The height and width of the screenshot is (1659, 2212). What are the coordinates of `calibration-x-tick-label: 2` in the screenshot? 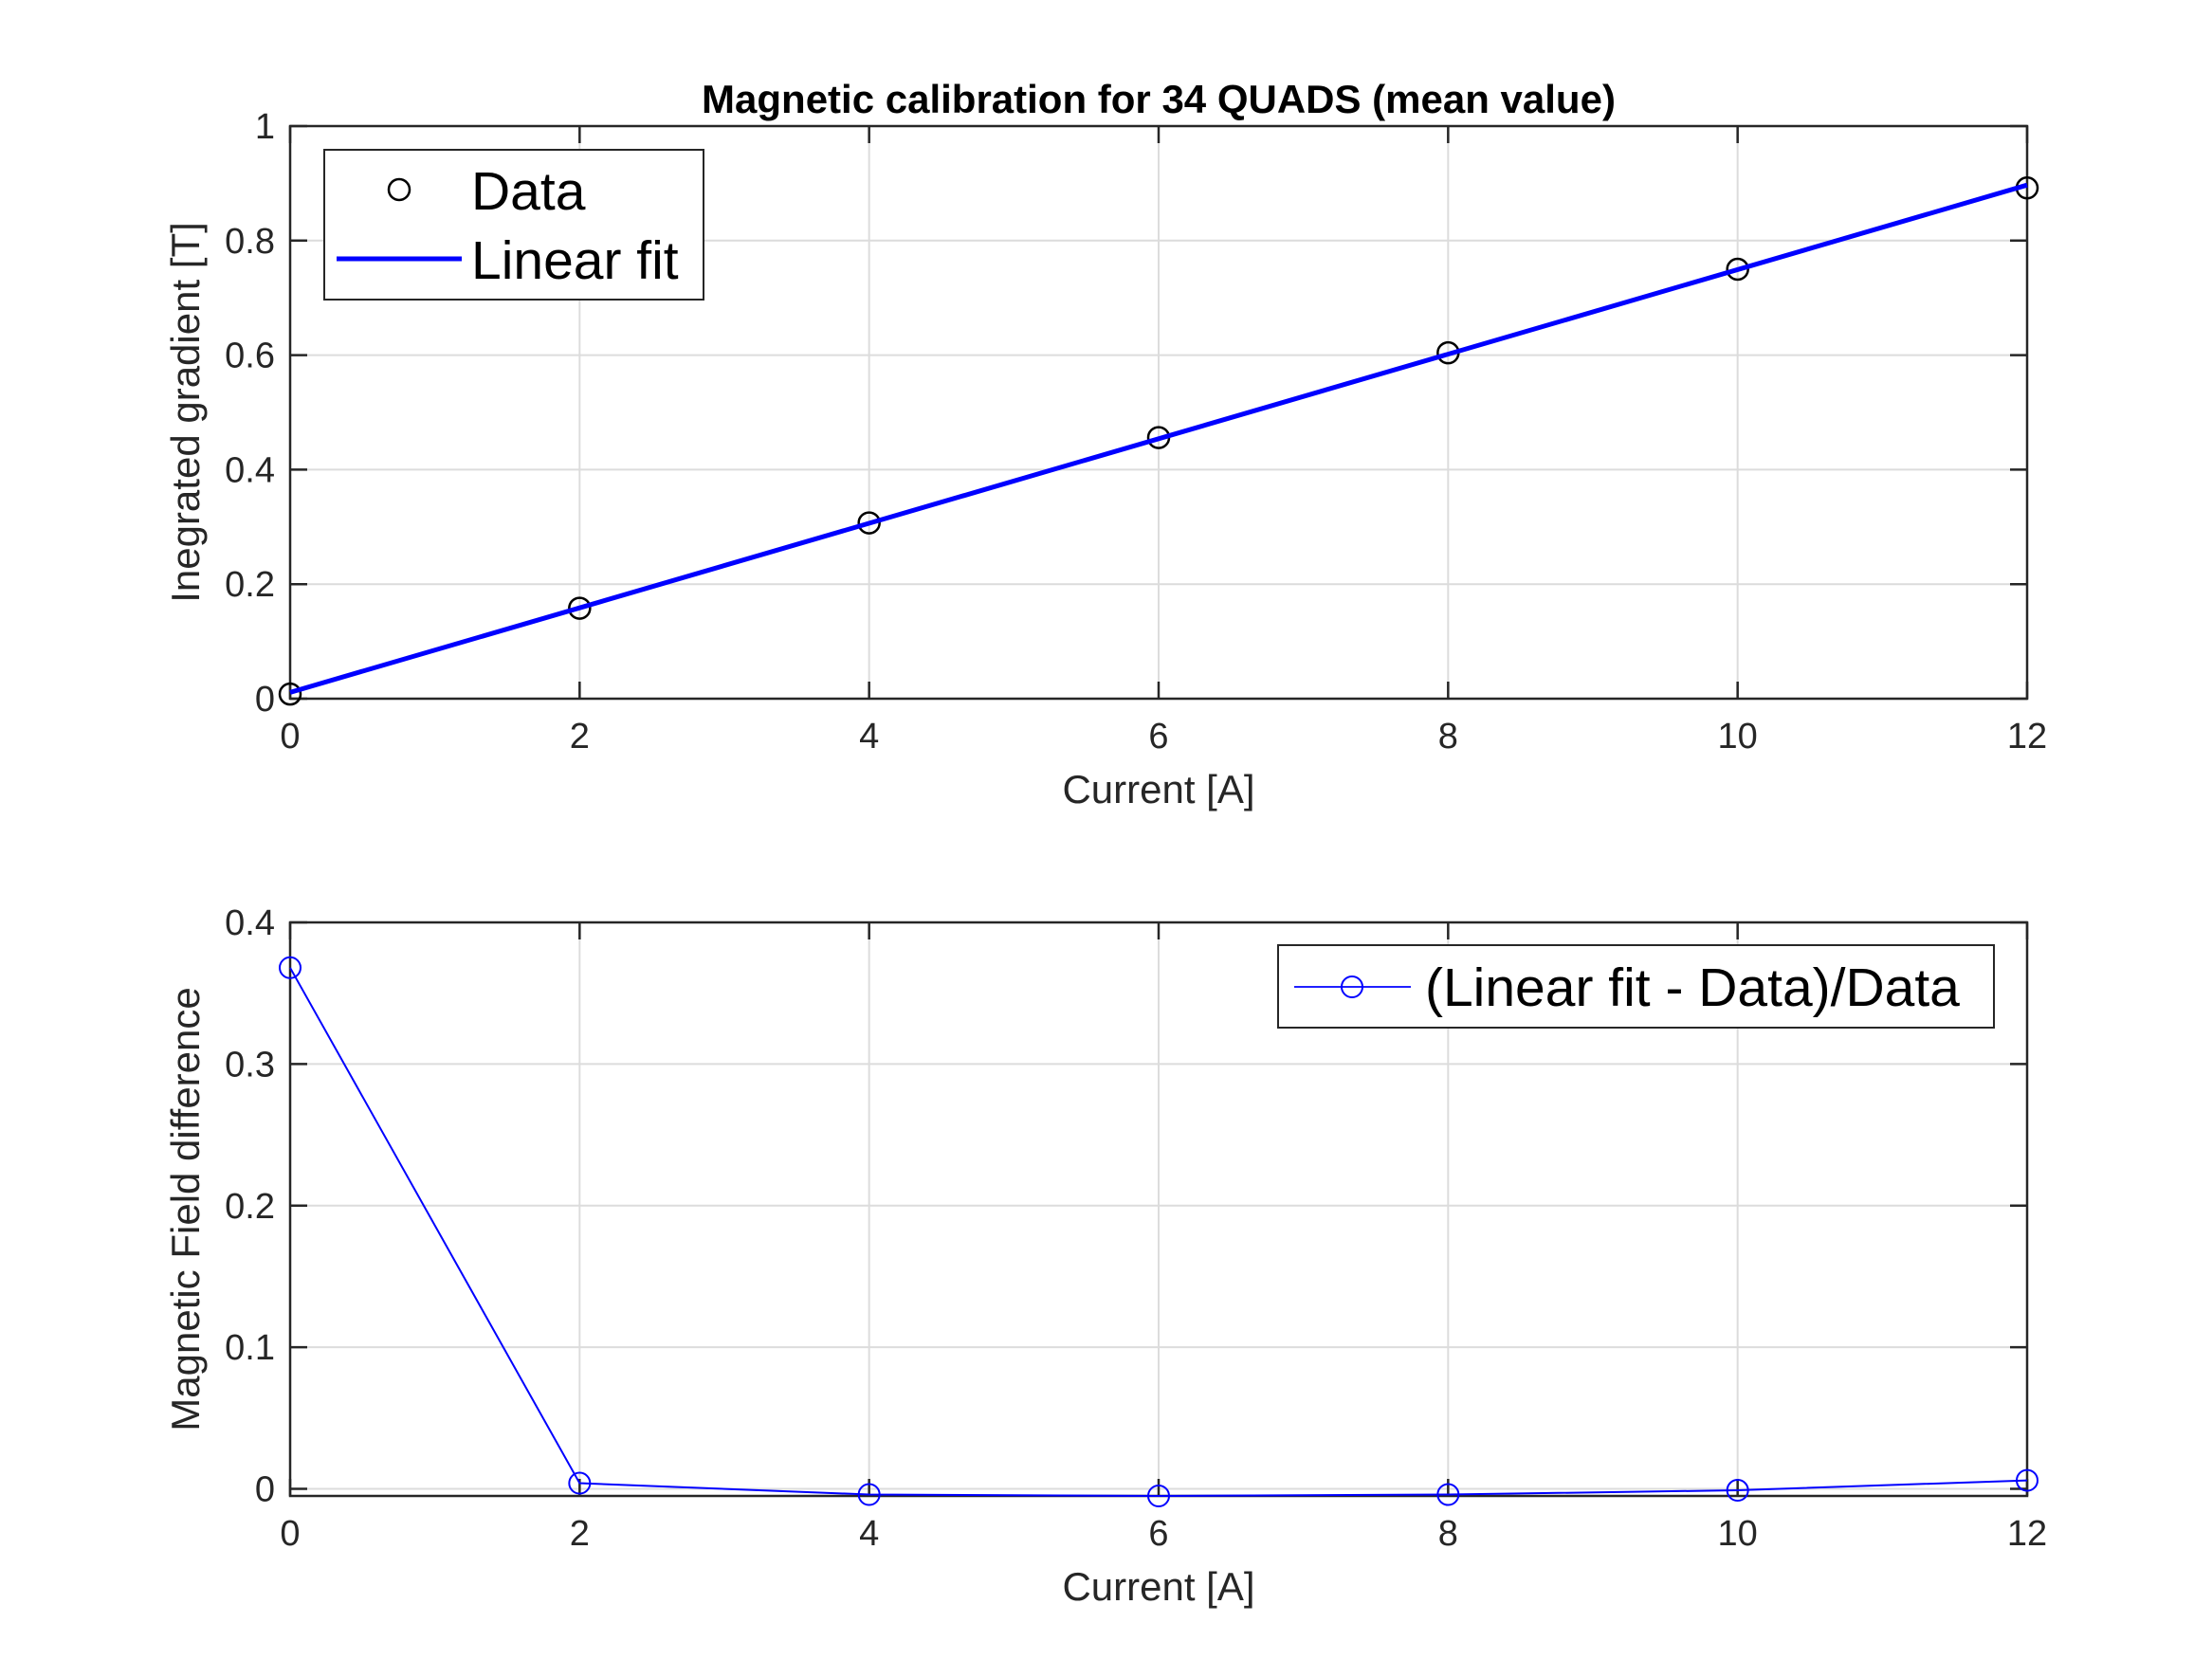 It's located at (580, 737).